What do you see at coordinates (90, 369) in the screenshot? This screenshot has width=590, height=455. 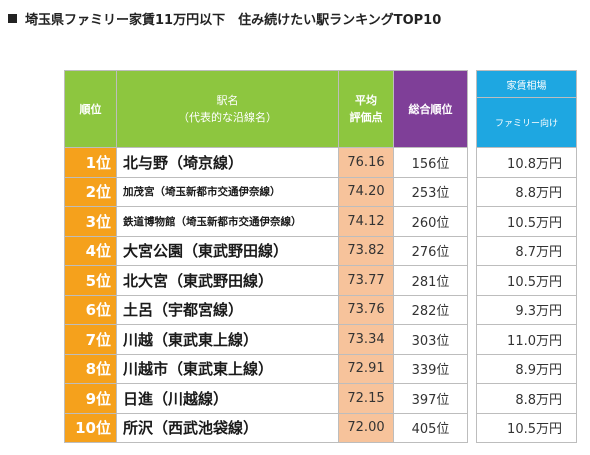 I see `rank-cell: 8位` at bounding box center [90, 369].